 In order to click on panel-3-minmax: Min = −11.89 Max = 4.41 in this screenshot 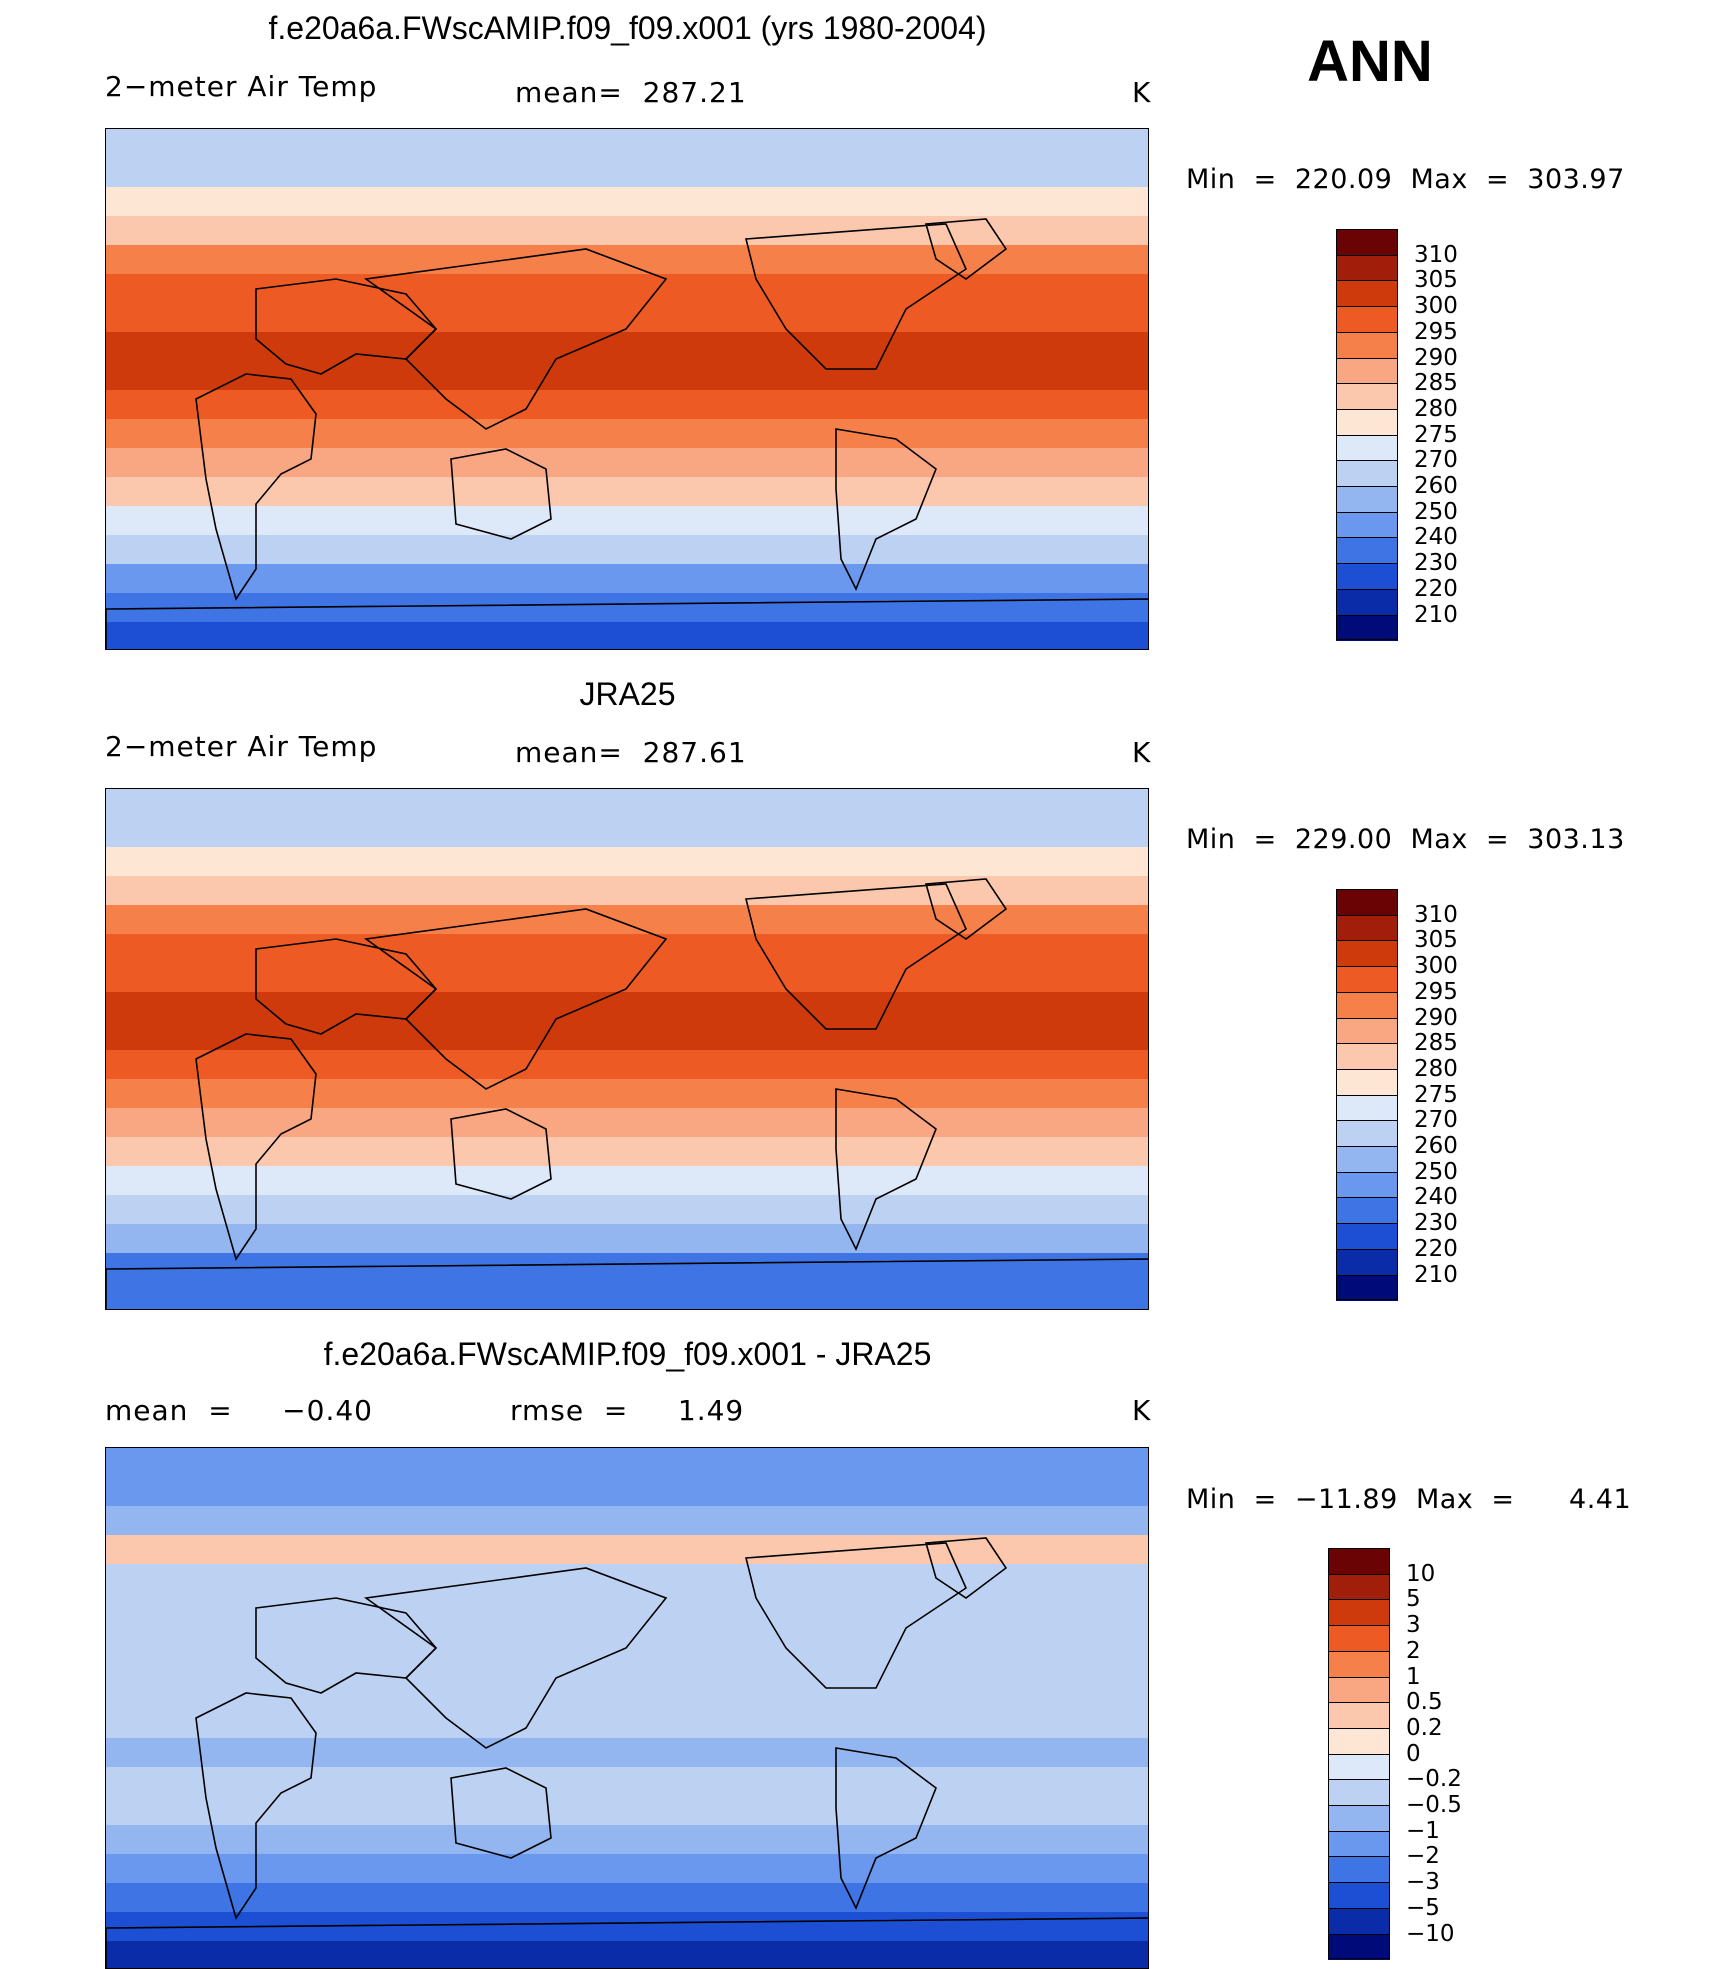, I will do `click(1409, 1499)`.